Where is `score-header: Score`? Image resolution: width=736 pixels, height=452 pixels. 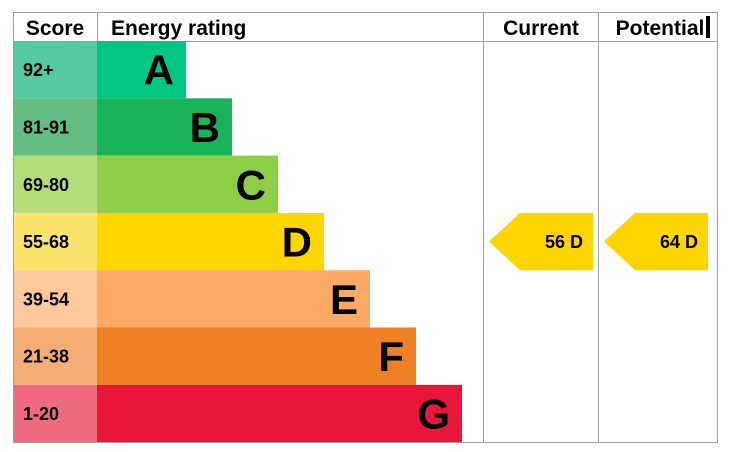
score-header: Score is located at coordinates (55, 28).